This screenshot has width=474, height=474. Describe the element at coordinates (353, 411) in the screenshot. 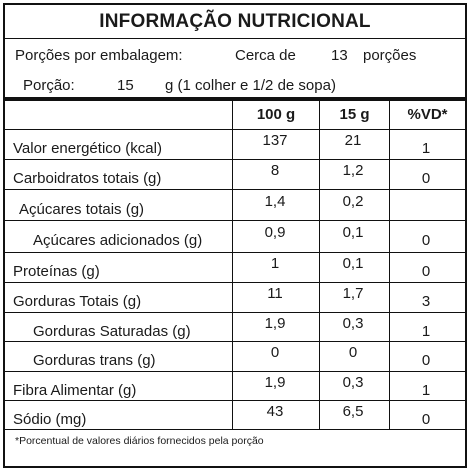

I see `value-per-portion: 6,5` at that location.